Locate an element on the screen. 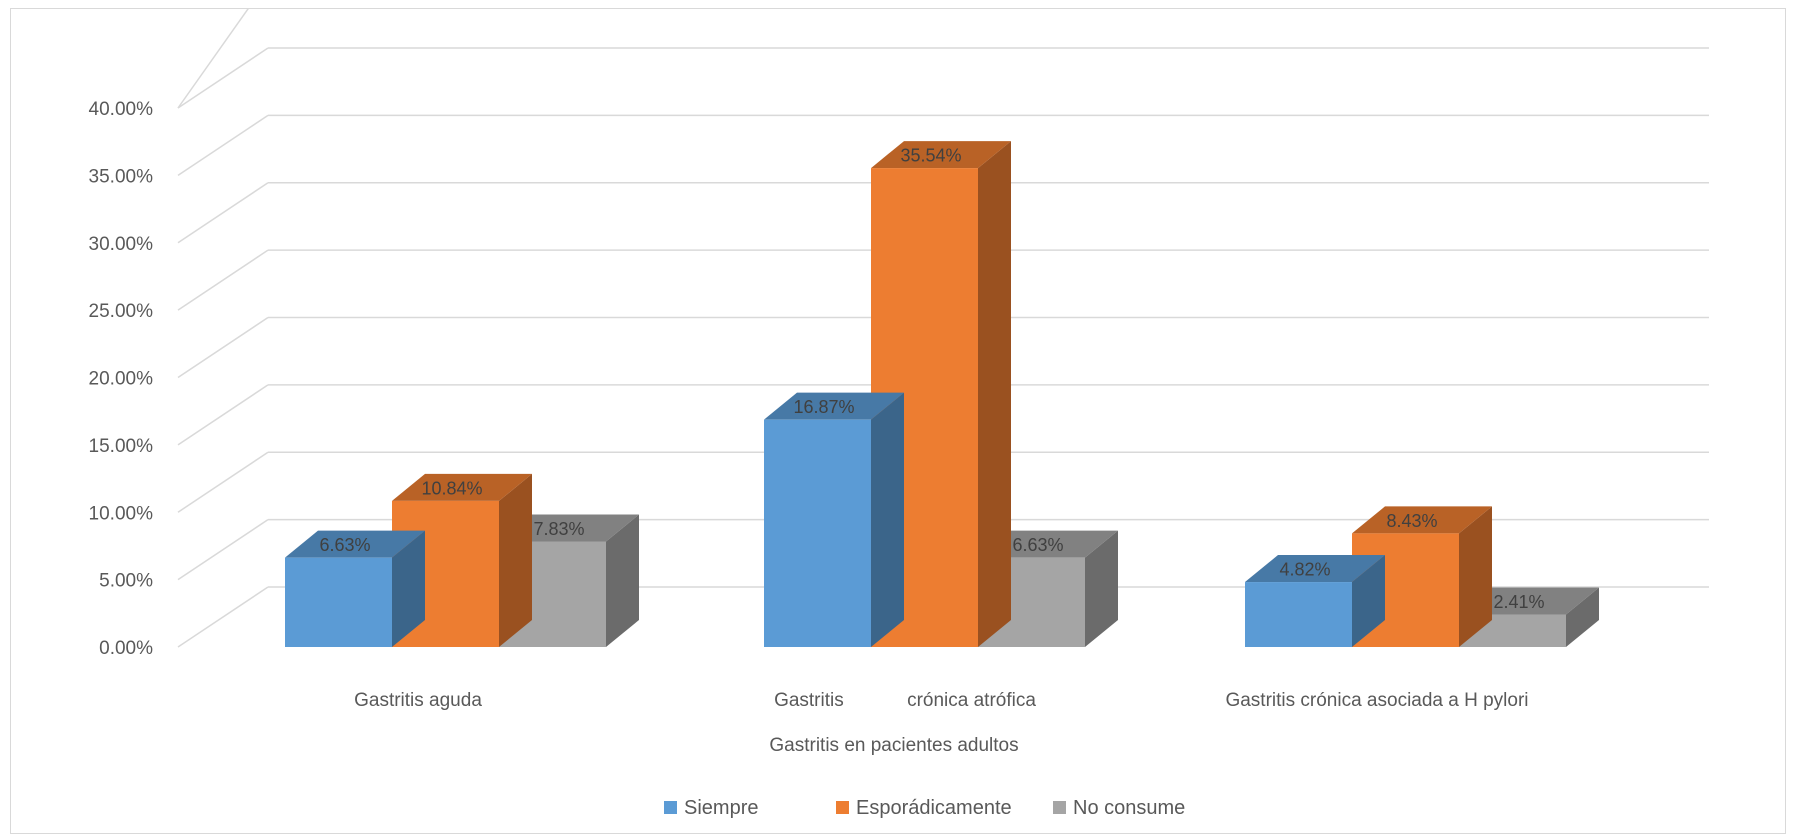 Image resolution: width=1800 pixels, height=840 pixels. category-label: Gastritis crónica asociada a H pylori is located at coordinates (1376, 700).